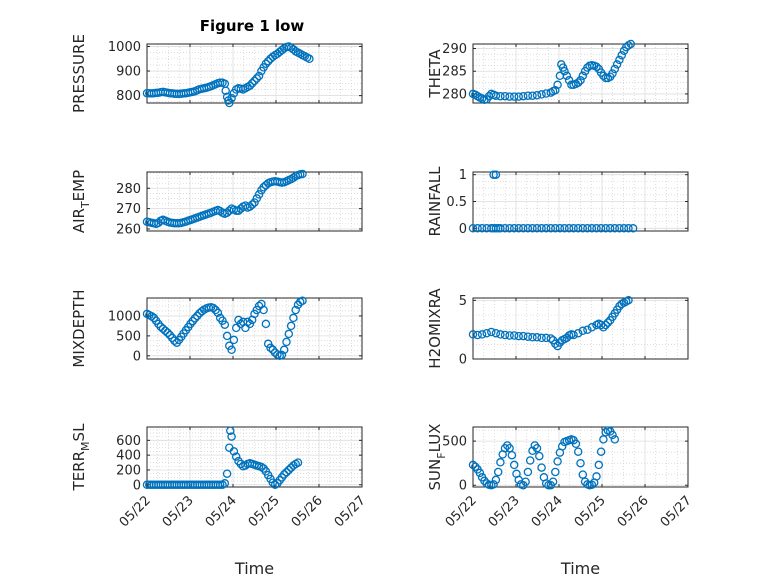  Describe the element at coordinates (557, 201) in the screenshot. I see `rainfall-axes: 0 0.5 1 RAINFALL` at that location.